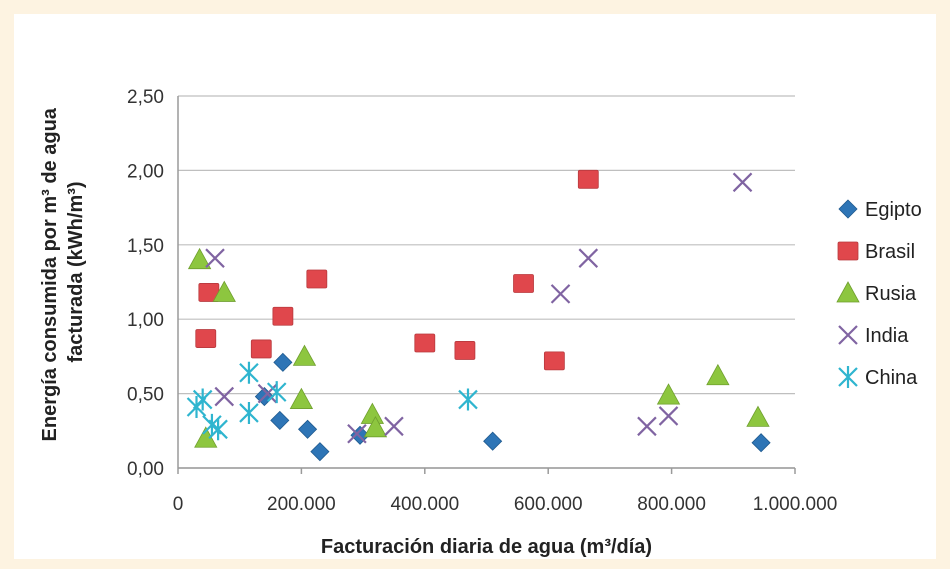 This screenshot has height=569, width=950. Describe the element at coordinates (548, 504) in the screenshot. I see `x-tick-label: 600.000` at that location.